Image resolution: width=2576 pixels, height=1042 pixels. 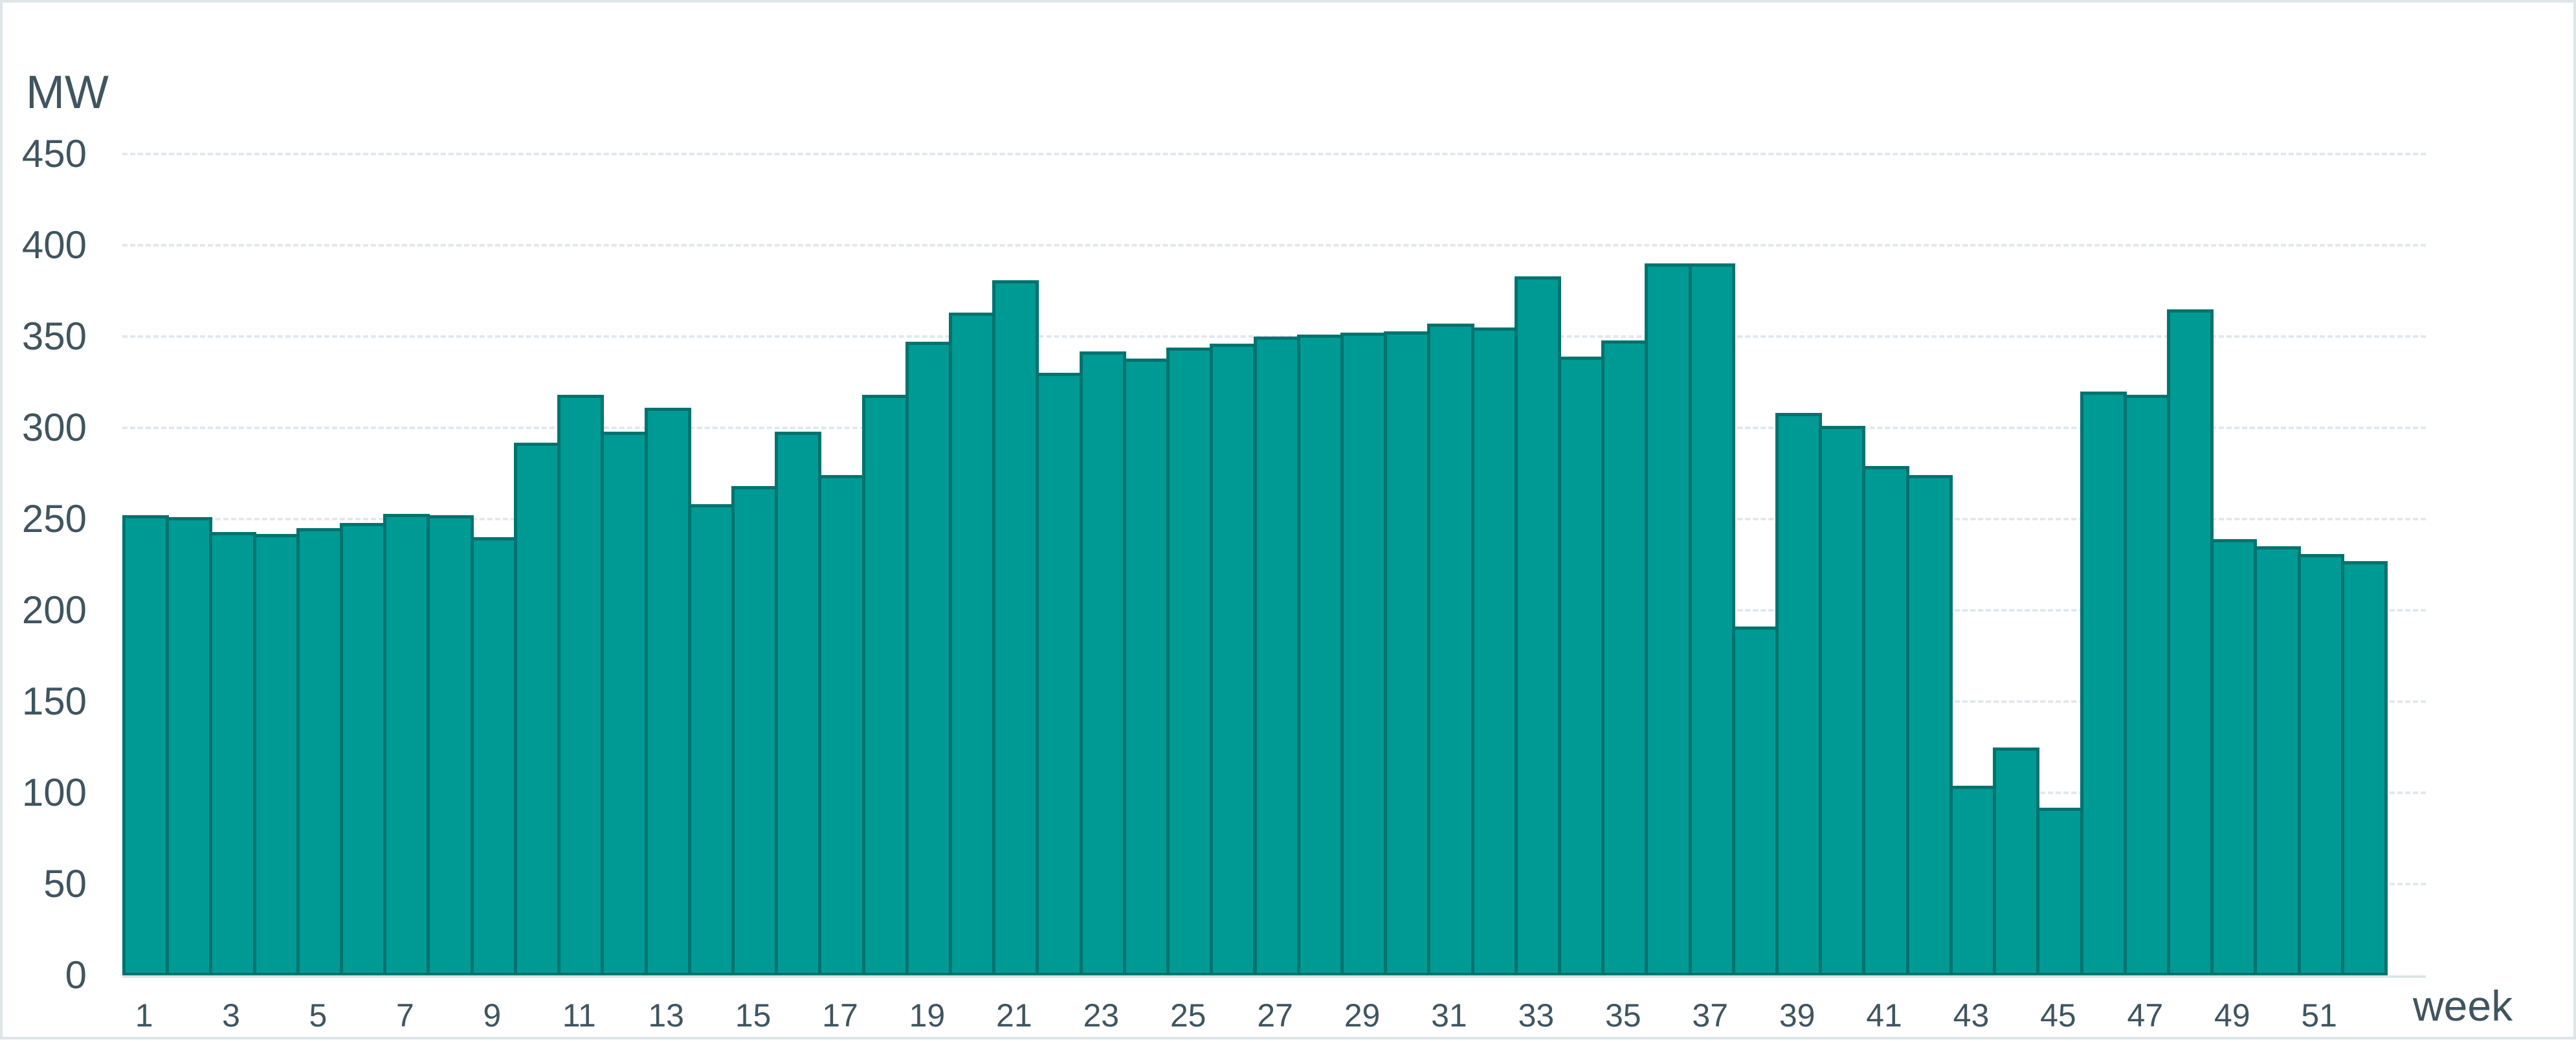 I want to click on x-tick-label: 35, so click(x=1622, y=1016).